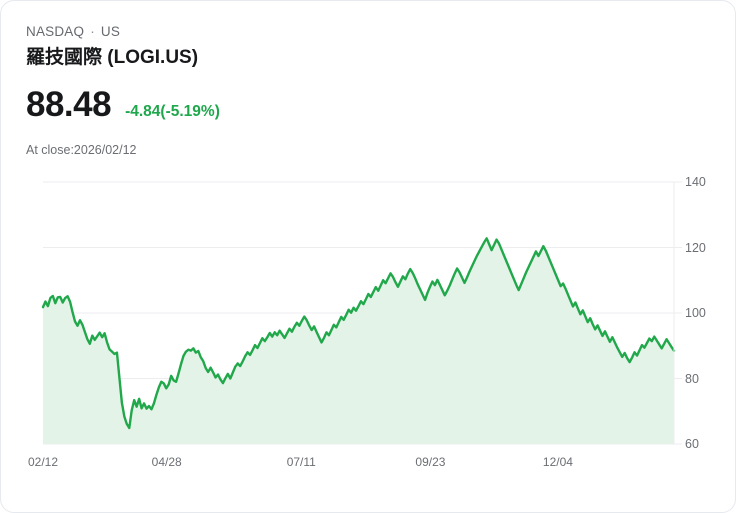  I want to click on last-price: 88.48, so click(69, 104).